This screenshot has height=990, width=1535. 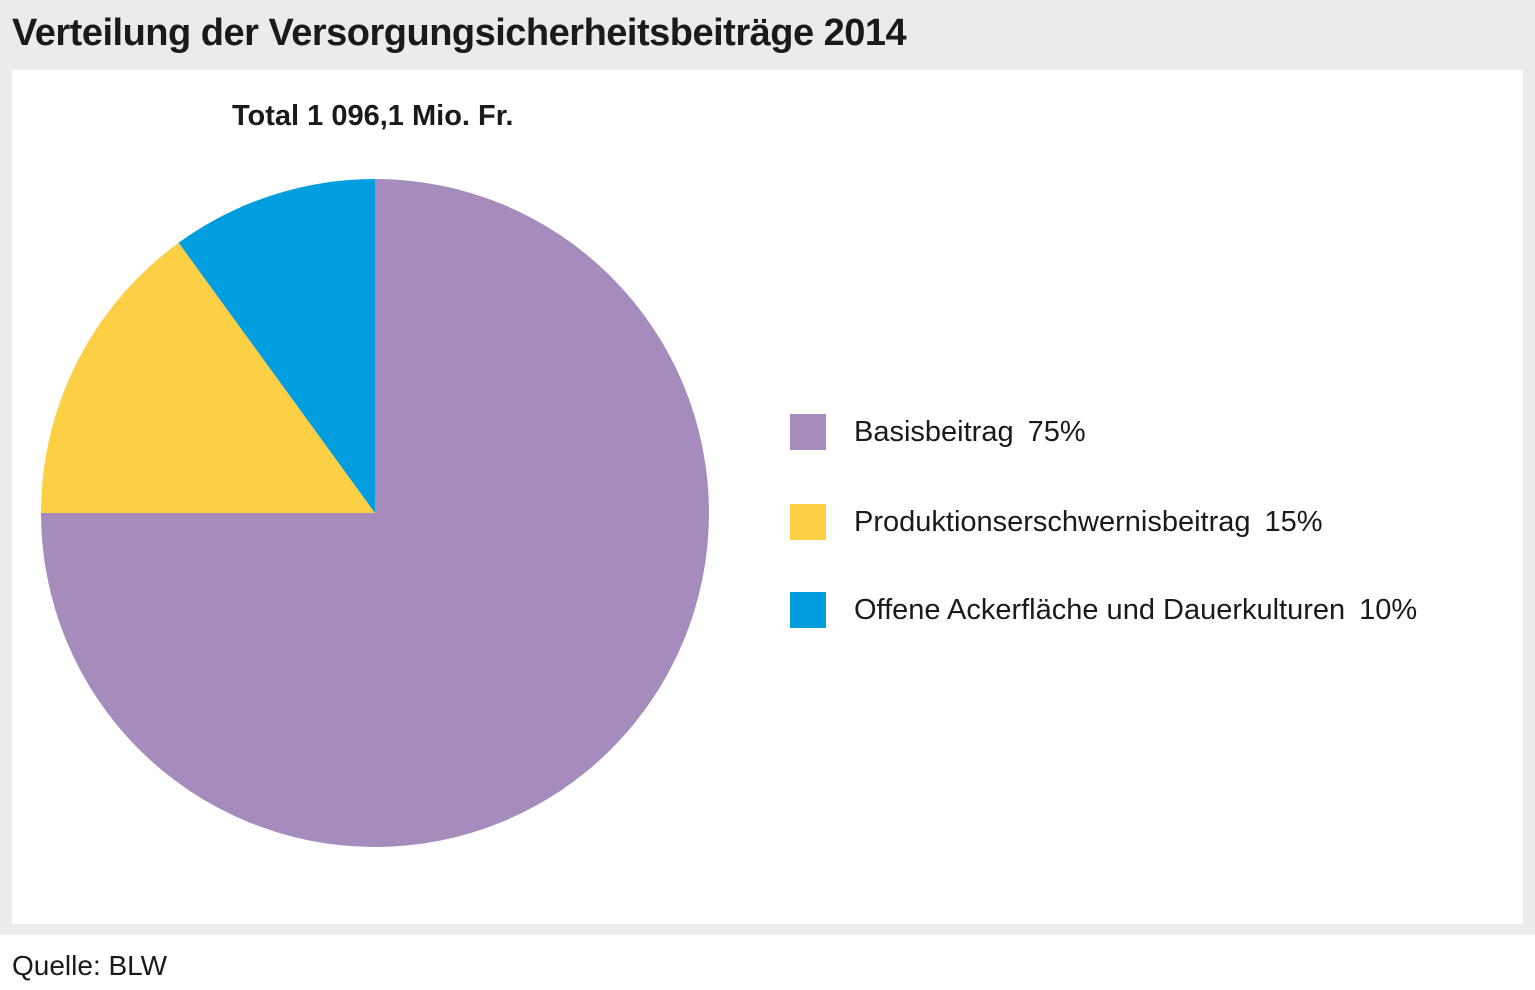 What do you see at coordinates (1388, 610) in the screenshot?
I see `legend-value-offene-ackerflaeche: 10%` at bounding box center [1388, 610].